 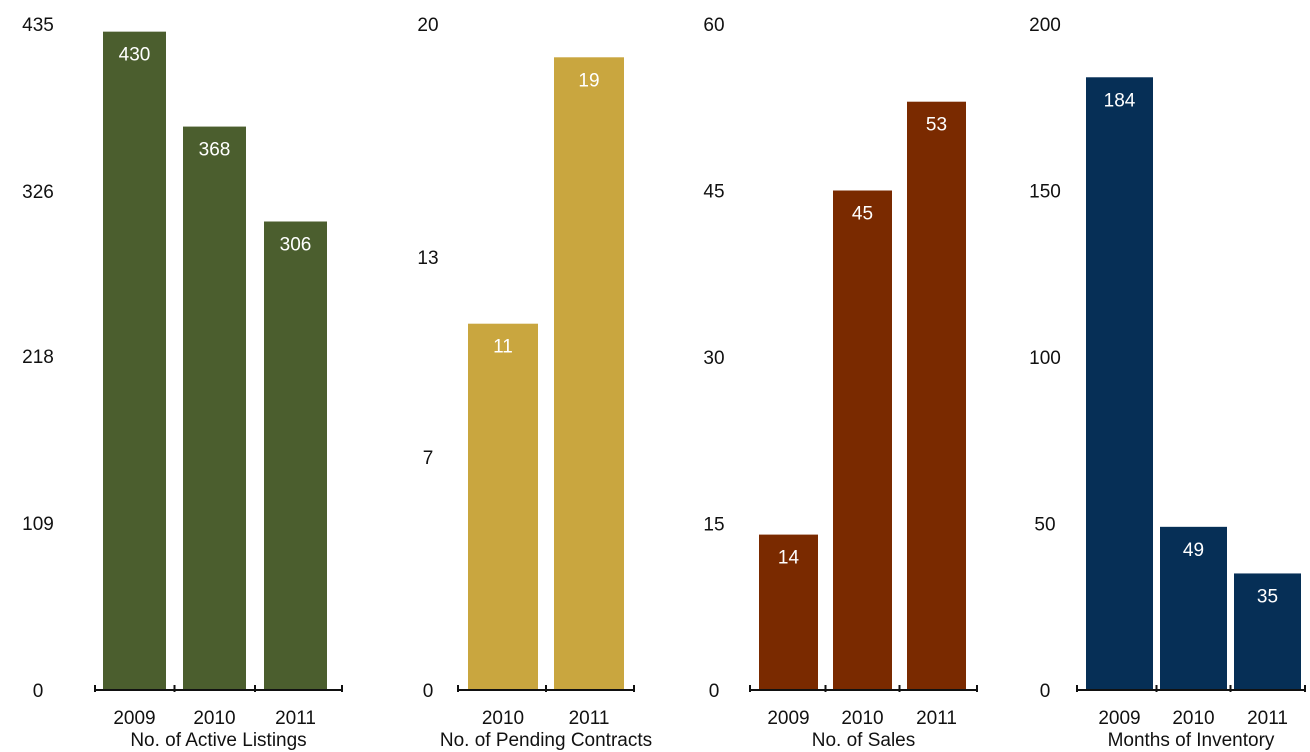 I want to click on y-tick-label: 30, so click(x=713, y=358).